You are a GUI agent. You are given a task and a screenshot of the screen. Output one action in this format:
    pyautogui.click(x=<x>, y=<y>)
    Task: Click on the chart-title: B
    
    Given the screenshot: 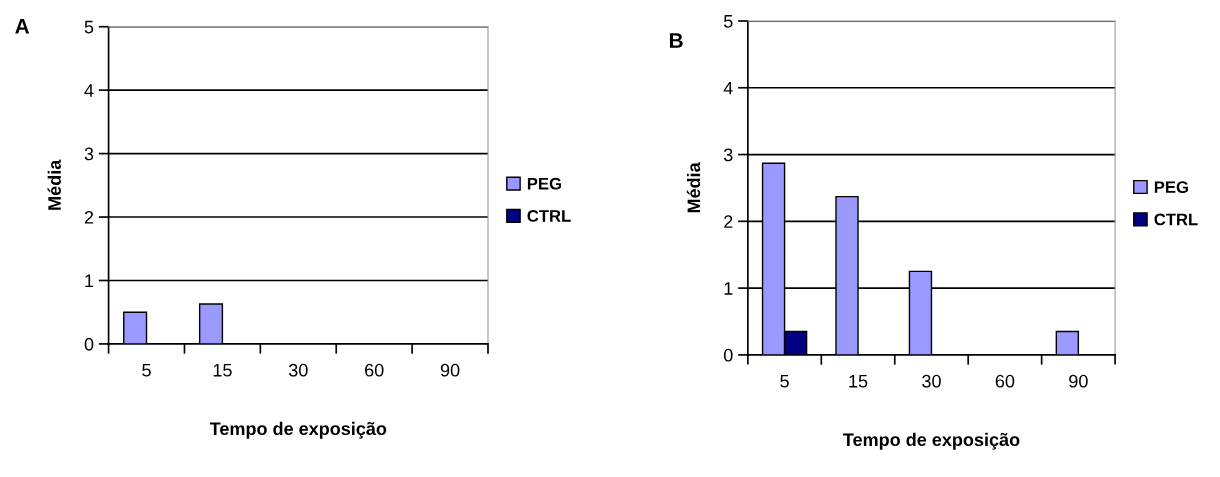 What is the action you would take?
    pyautogui.click(x=676, y=40)
    